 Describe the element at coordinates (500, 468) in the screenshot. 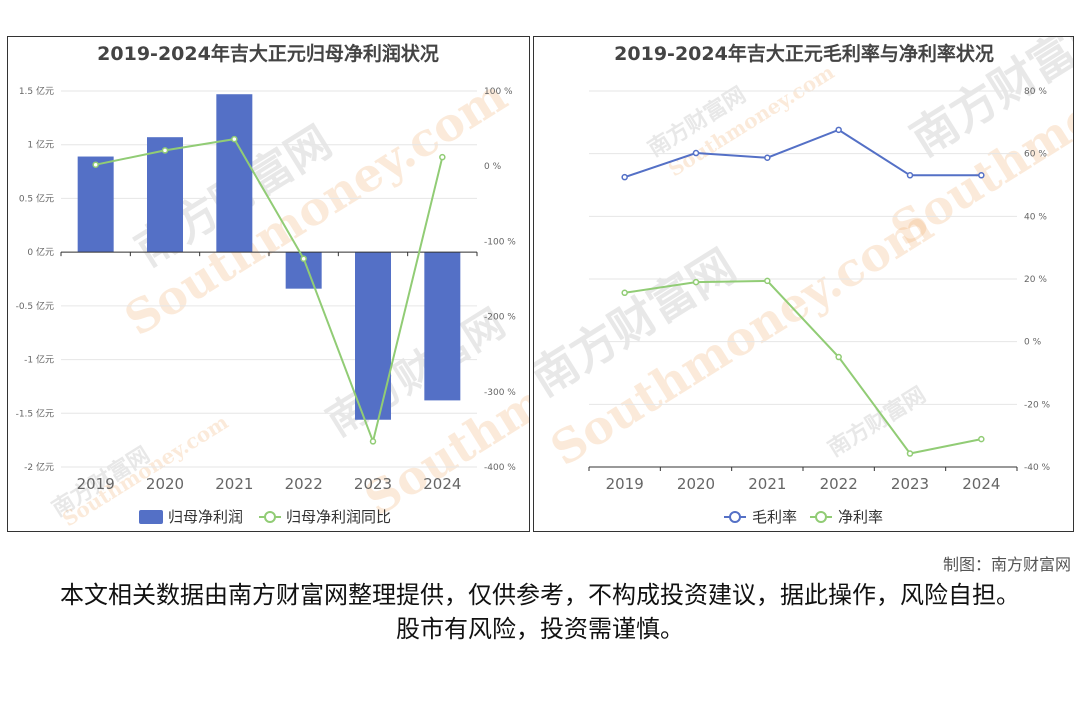

I see `y-right-tick-label: -400 %` at that location.